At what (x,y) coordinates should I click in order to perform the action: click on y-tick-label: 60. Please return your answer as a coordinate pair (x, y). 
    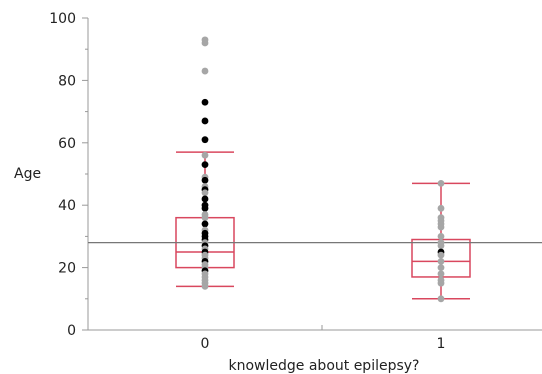
    Looking at the image, I should click on (67, 144).